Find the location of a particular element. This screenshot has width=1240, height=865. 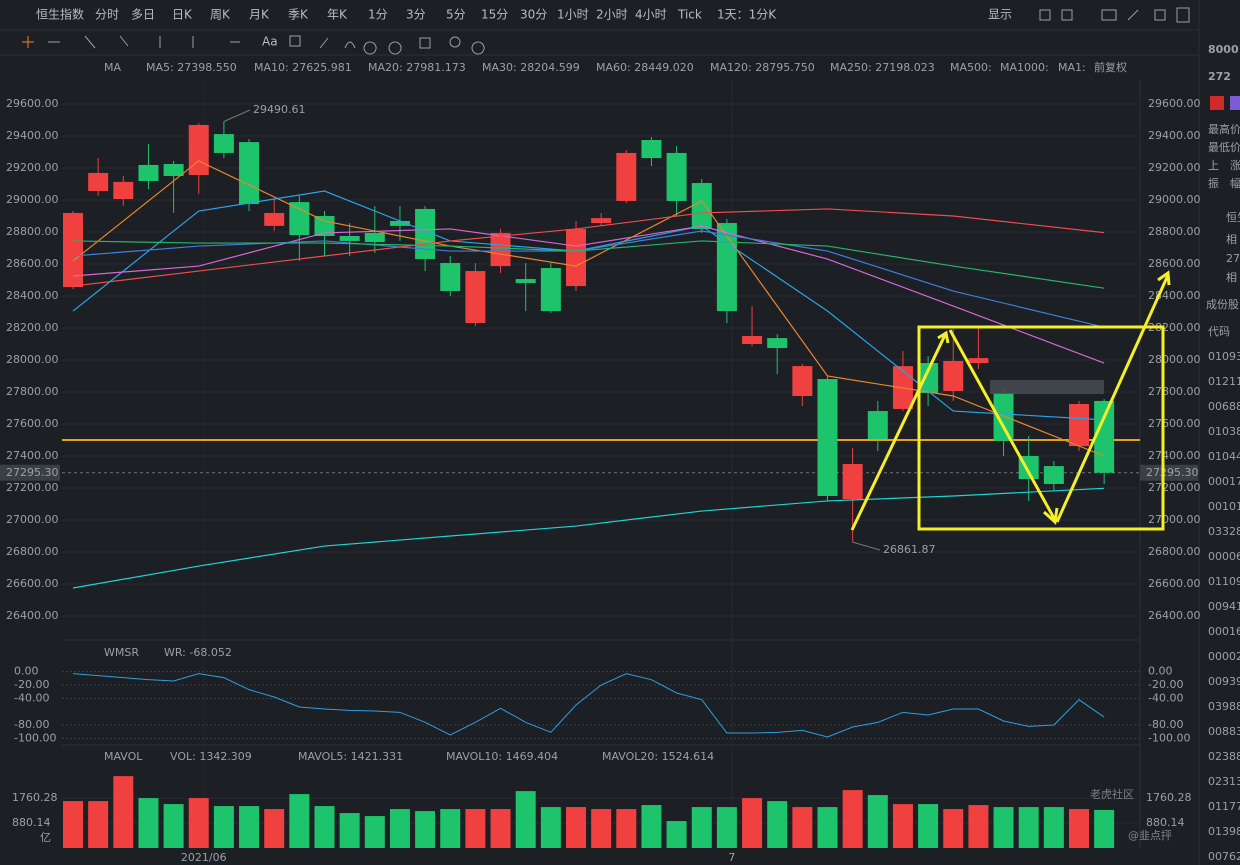

top-right-icons is located at coordinates (1114, 15).